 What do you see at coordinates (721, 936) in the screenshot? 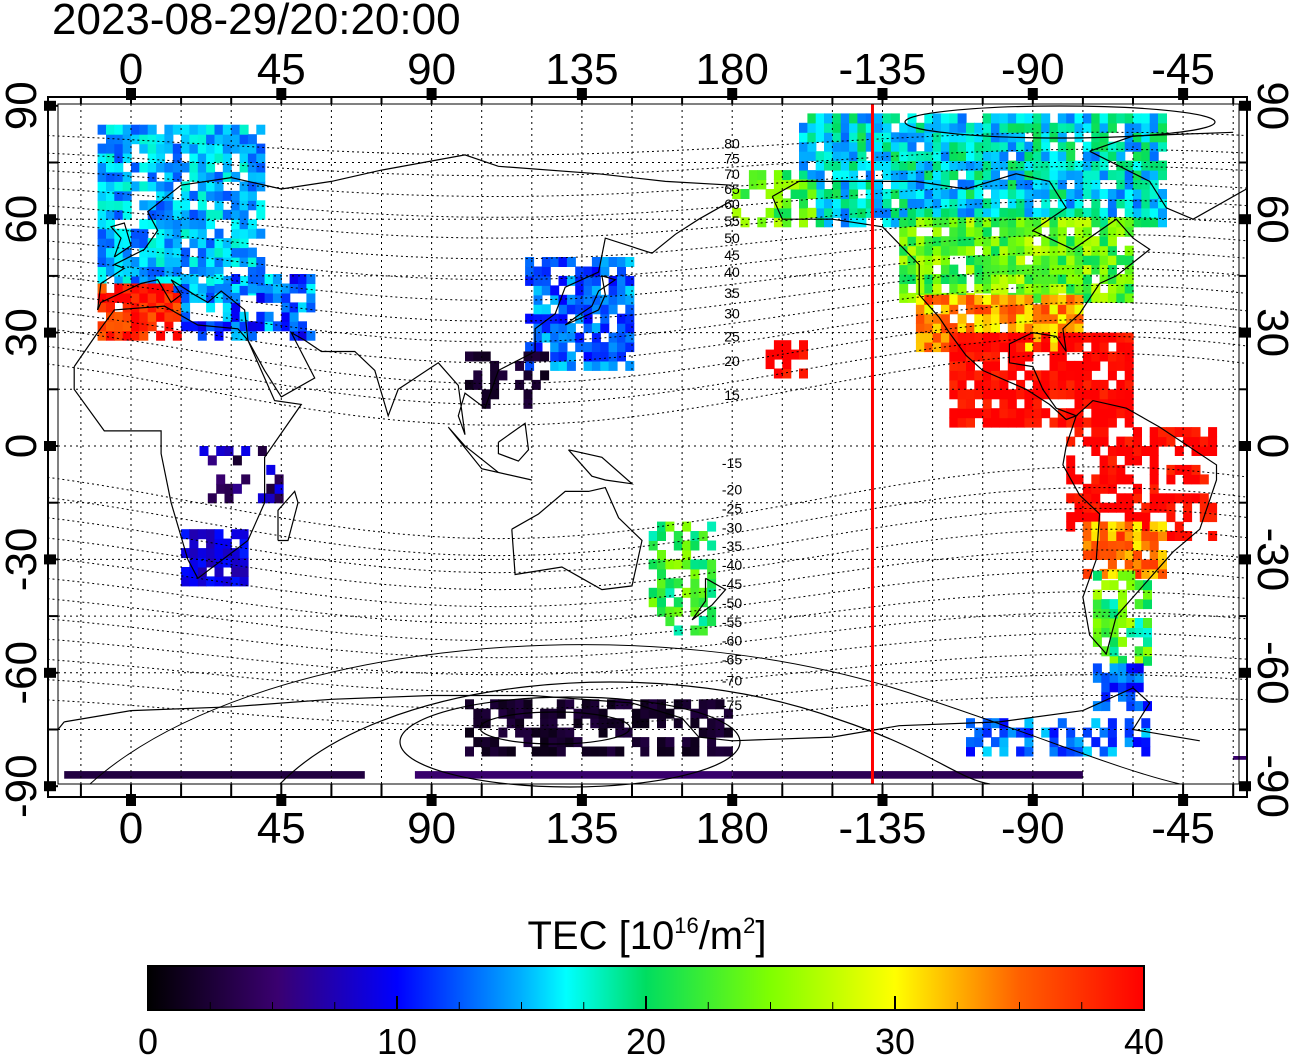
I see `colorbar-title-unit: /m` at bounding box center [721, 936].